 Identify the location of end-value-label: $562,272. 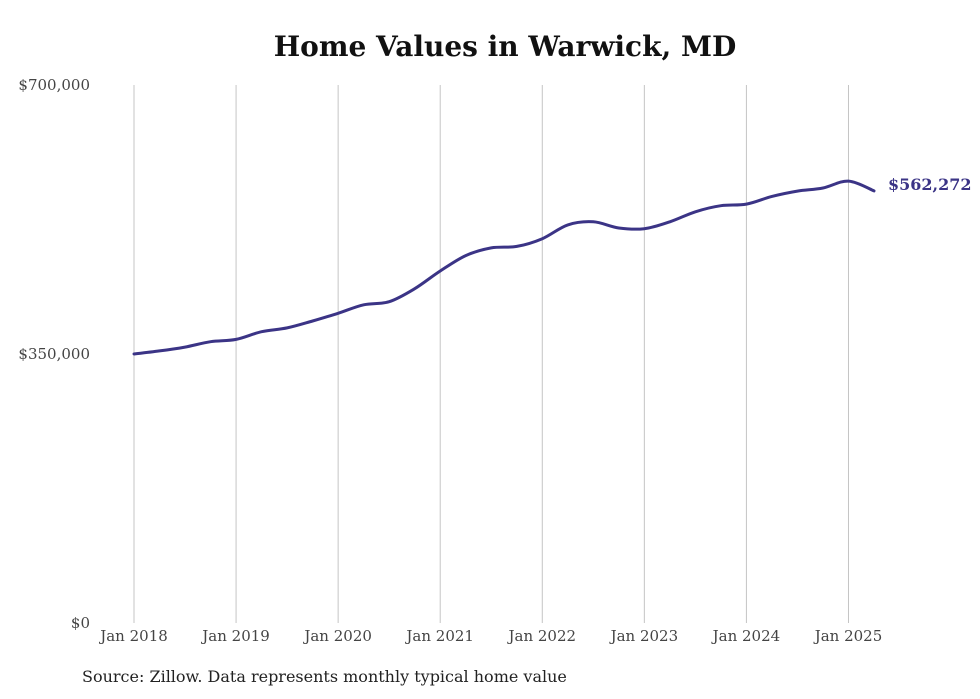
(930, 184).